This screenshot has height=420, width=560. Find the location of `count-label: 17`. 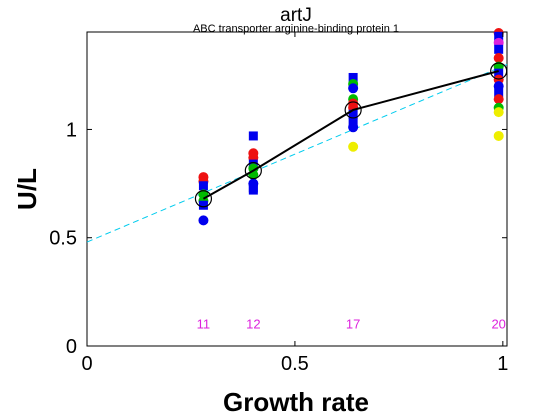

count-label: 17 is located at coordinates (353, 323).